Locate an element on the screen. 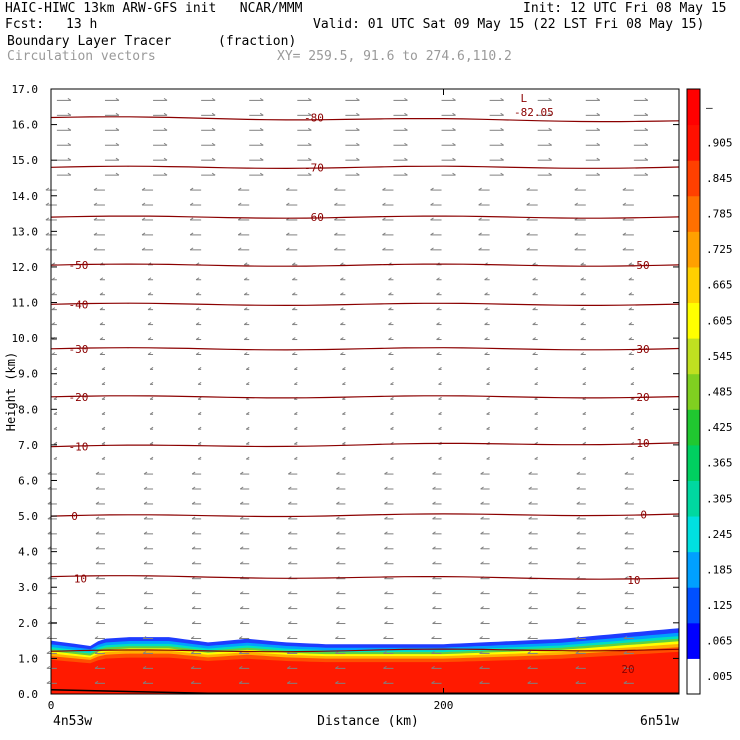  colorbar-frame is located at coordinates (693, 391).